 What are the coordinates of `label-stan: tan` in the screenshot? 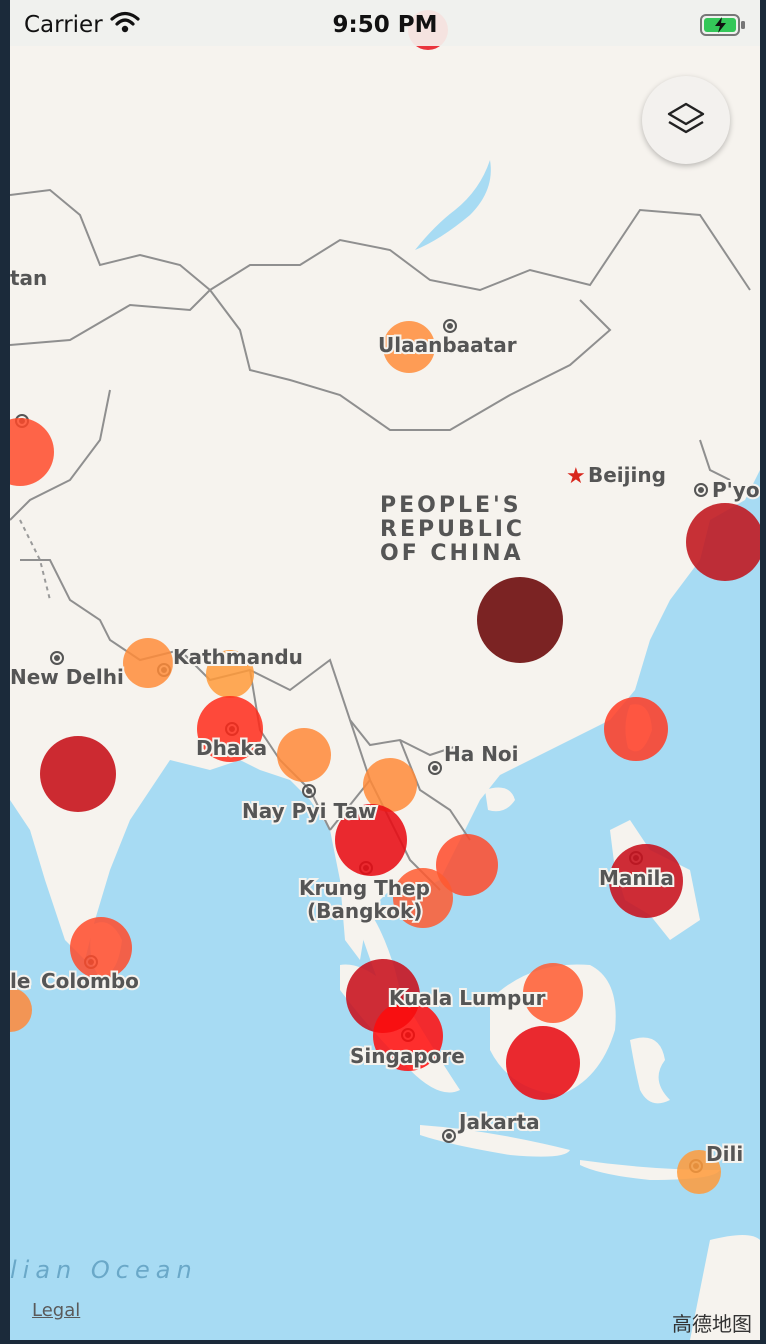 It's located at (28, 278).